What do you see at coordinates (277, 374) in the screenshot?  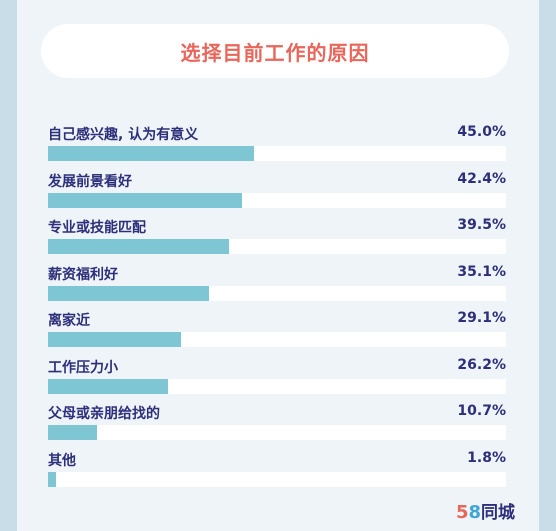 I see `bar-row: 工作压力小 26.2%` at bounding box center [277, 374].